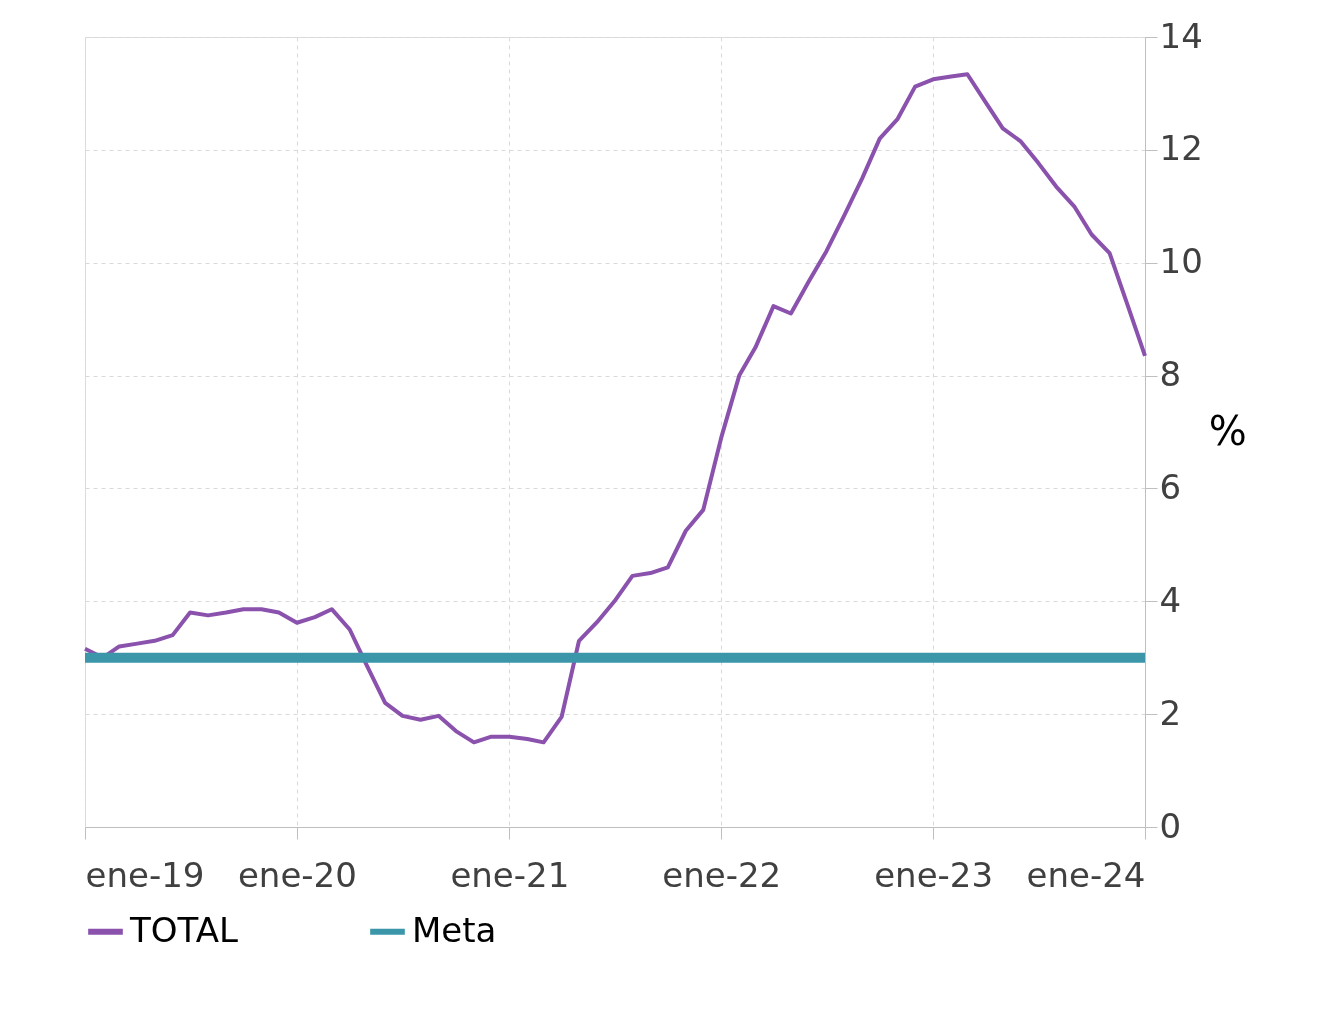  Describe the element at coordinates (510, 874) in the screenshot. I see `x-tick-label: ene-21` at that location.